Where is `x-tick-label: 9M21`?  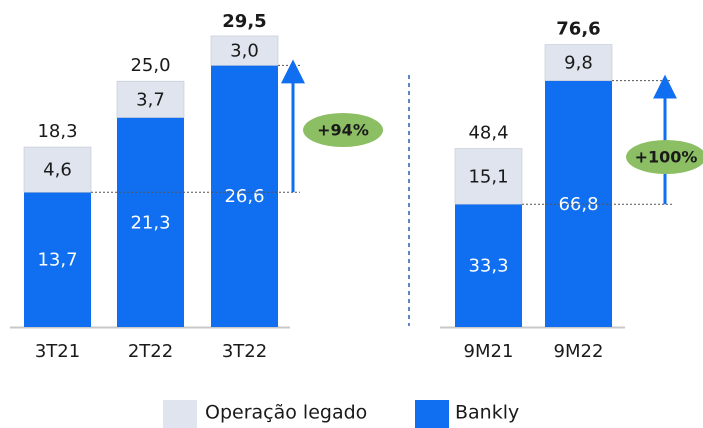
x-tick-label: 9M21 is located at coordinates (489, 351).